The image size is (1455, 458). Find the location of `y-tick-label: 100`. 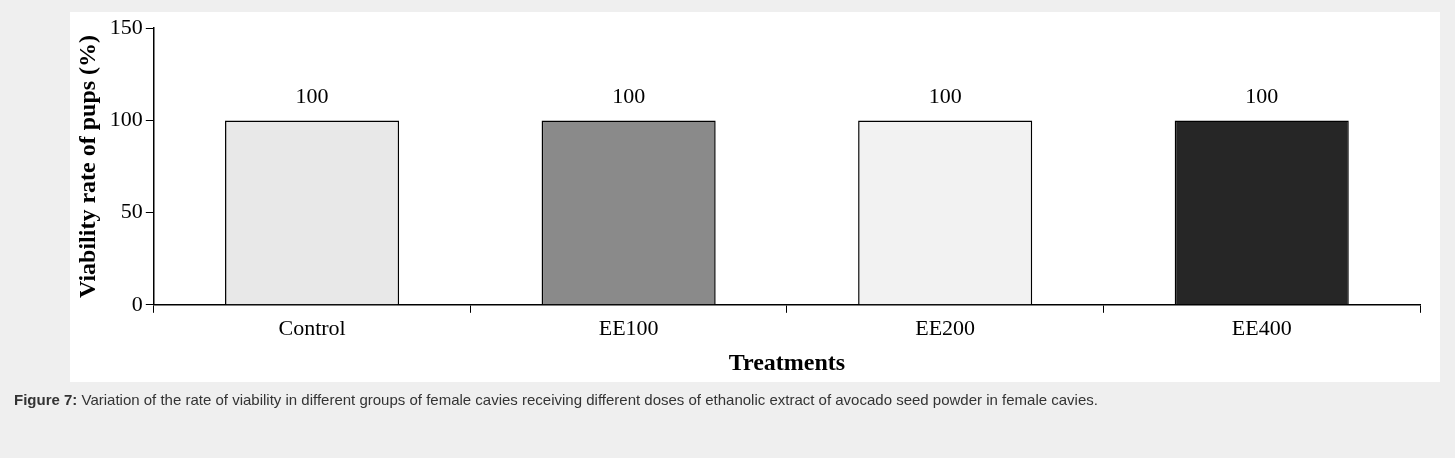

y-tick-label: 100 is located at coordinates (126, 119).